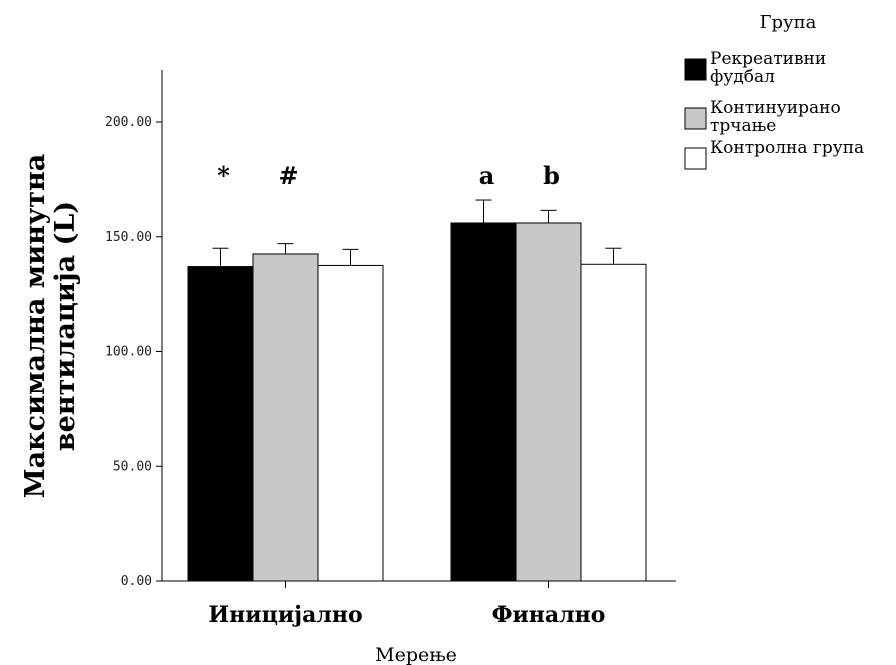 The height and width of the screenshot is (665, 896). I want to click on y-axis-title-line: вентилација (L), so click(65, 326).